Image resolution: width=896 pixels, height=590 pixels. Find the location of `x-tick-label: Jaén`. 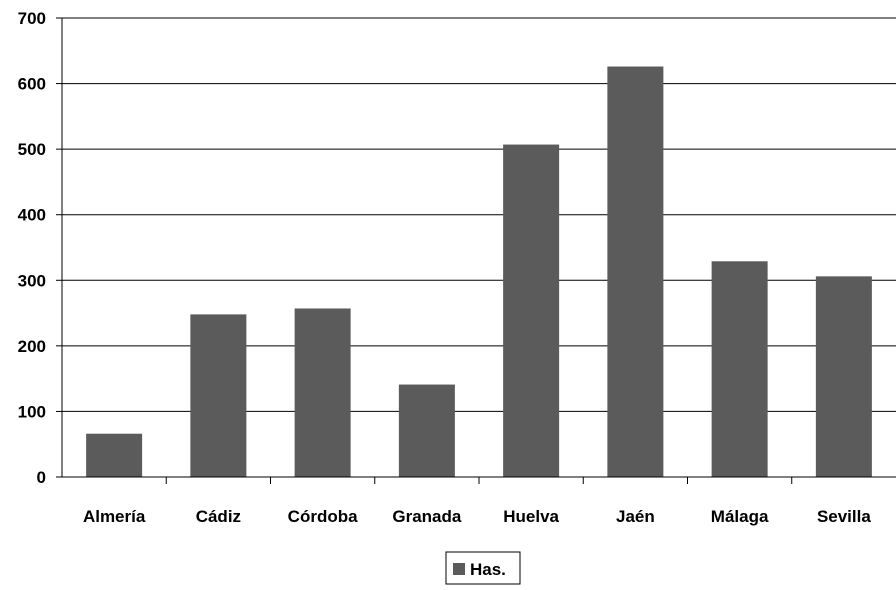

x-tick-label: Jaén is located at coordinates (635, 516).